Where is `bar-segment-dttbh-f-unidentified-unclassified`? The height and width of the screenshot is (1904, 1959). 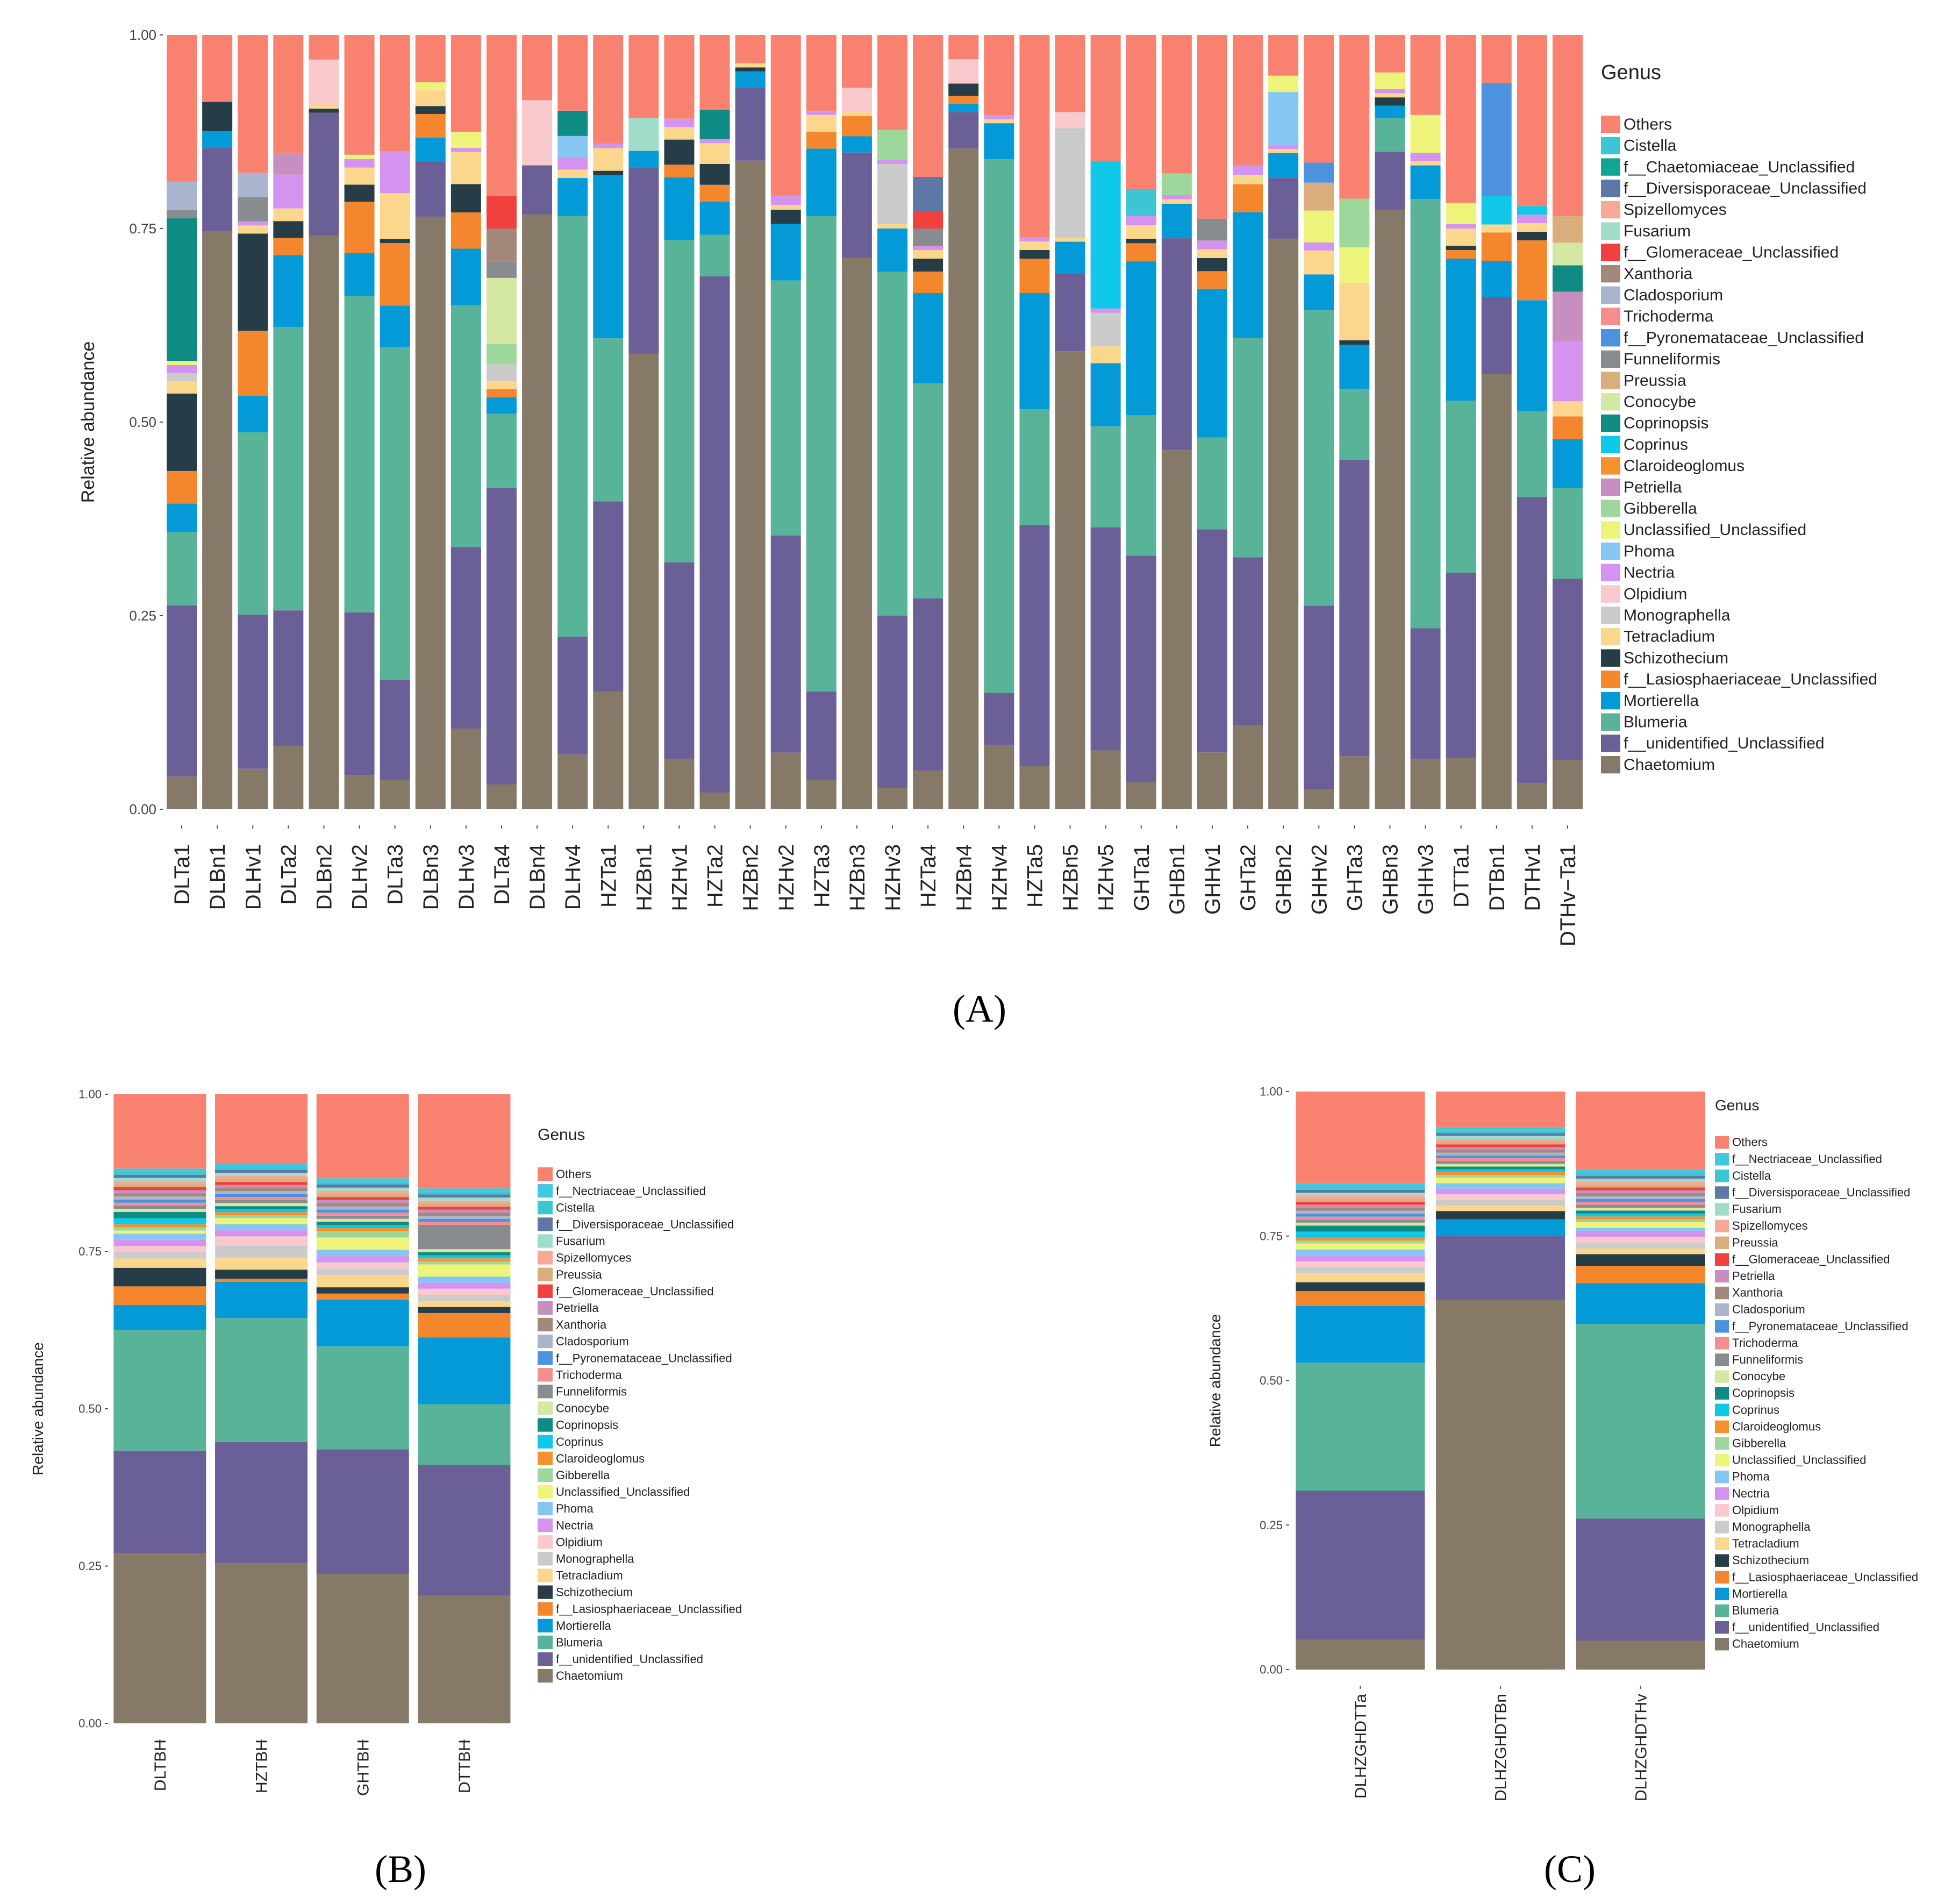 bar-segment-dttbh-f-unidentified-unclassified is located at coordinates (464, 1530).